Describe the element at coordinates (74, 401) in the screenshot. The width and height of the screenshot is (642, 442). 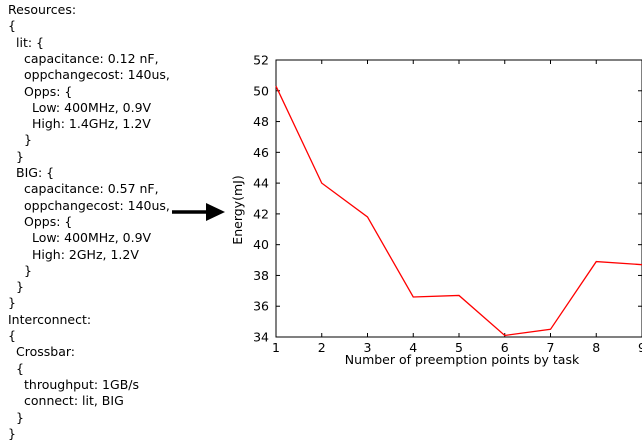
I see `config-line: connect: lit, BIG` at that location.